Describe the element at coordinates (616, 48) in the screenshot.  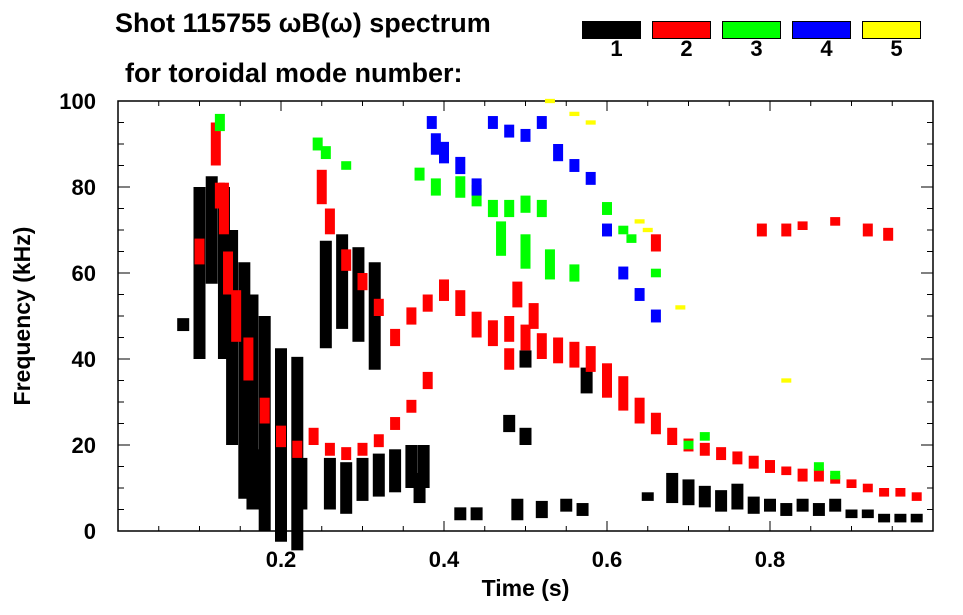
I see `legend-label-1: 1` at that location.